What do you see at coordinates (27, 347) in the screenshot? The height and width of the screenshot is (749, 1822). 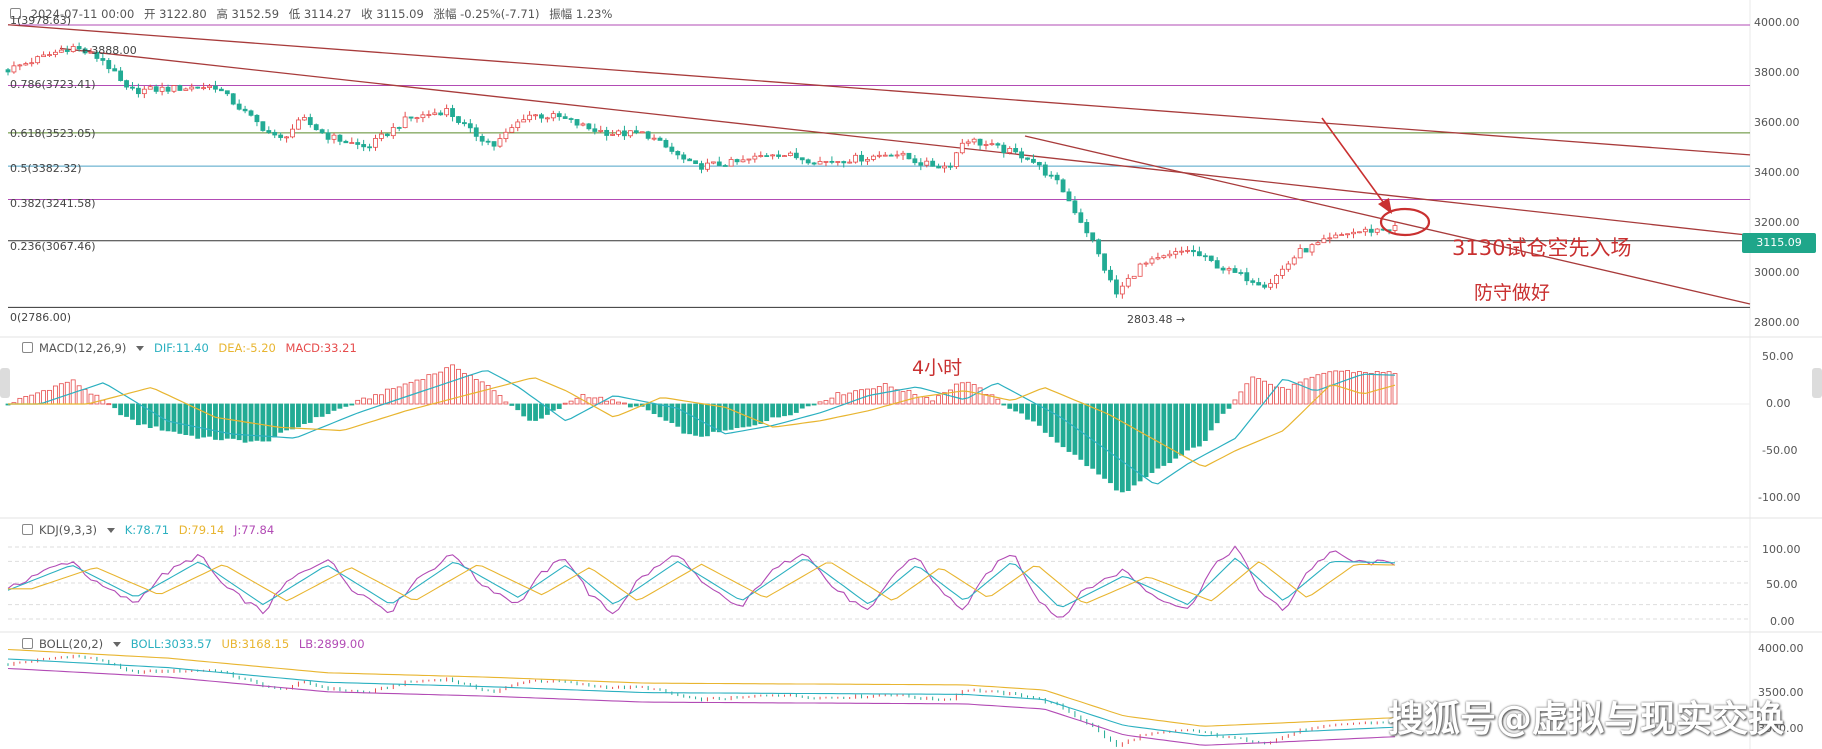 I see `macd-settings-icon` at bounding box center [27, 347].